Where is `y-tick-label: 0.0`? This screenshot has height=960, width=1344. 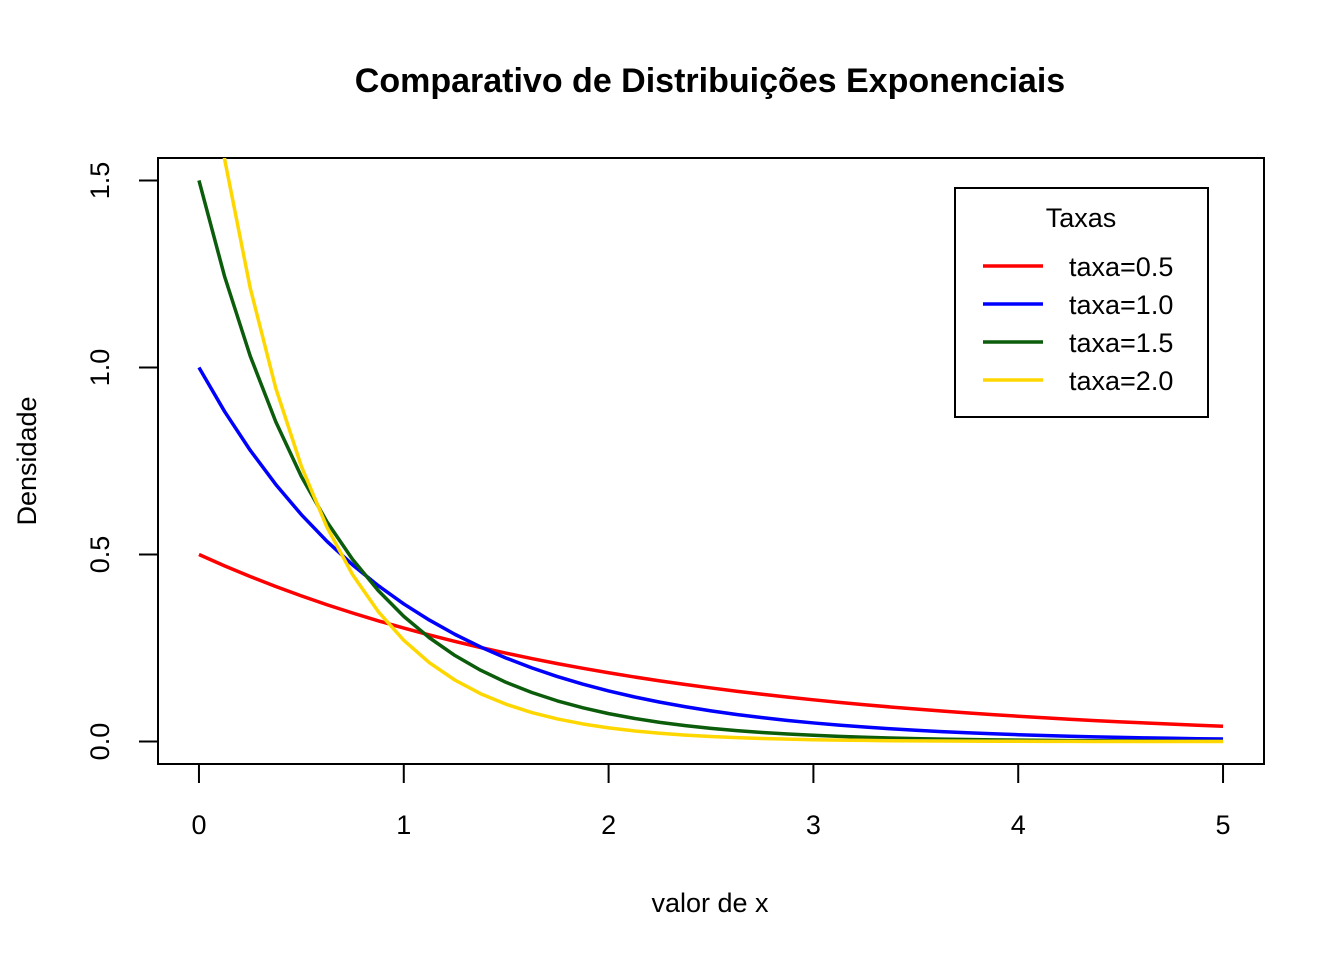 y-tick-label: 0.0 is located at coordinates (100, 742).